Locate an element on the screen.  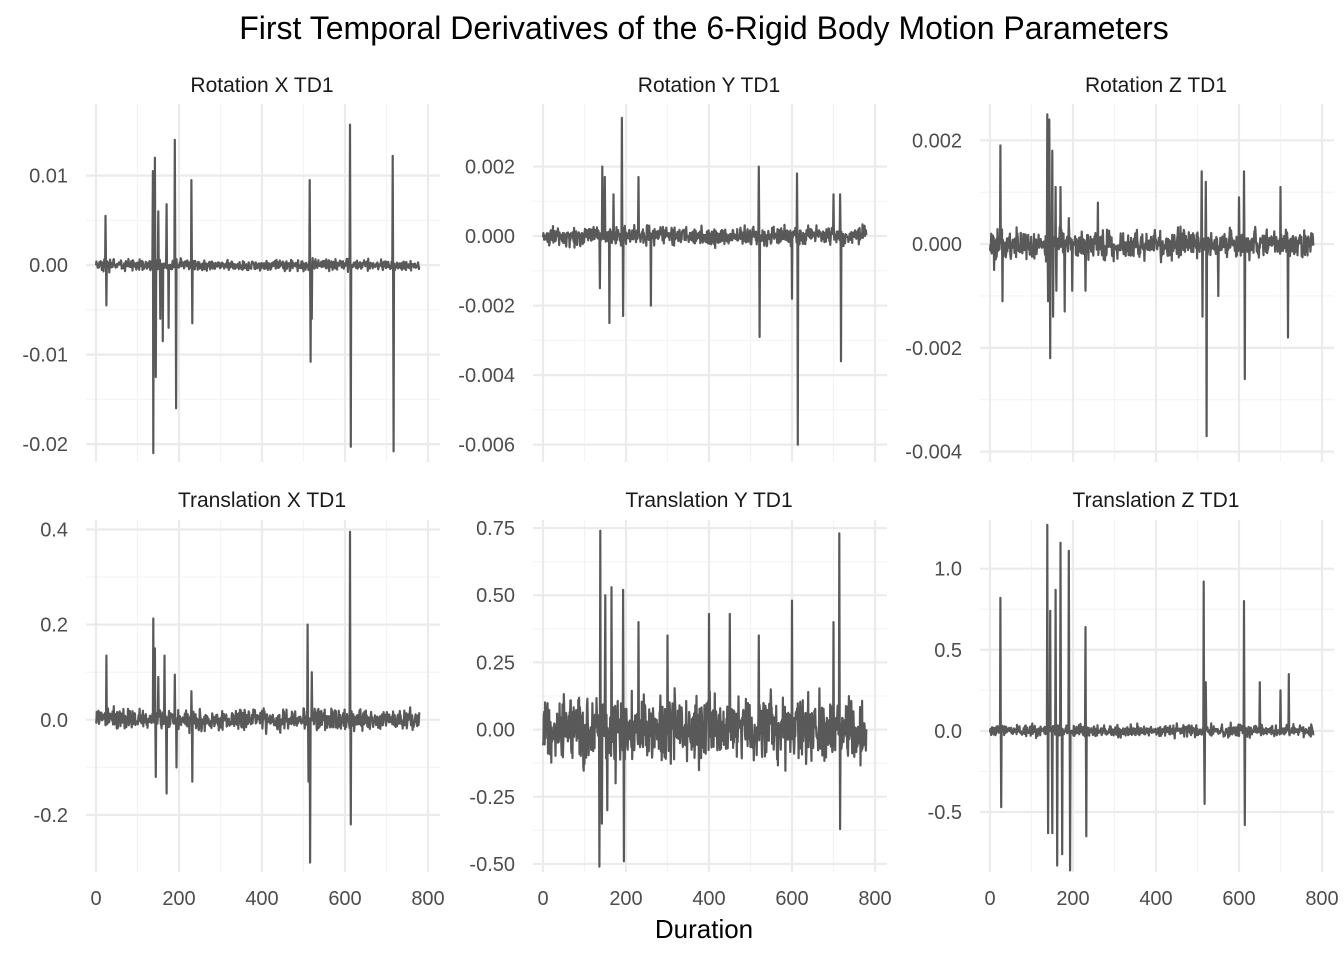
x-axis-label: Duration is located at coordinates (704, 929).